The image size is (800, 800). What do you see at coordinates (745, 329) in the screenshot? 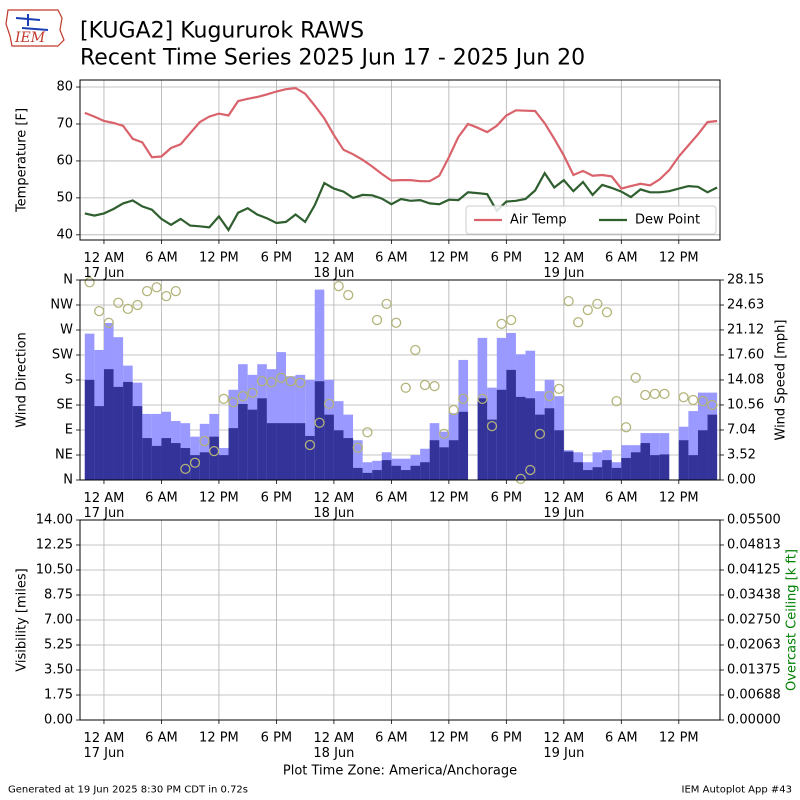
I see `y2-tick-label: 21.12` at bounding box center [745, 329].